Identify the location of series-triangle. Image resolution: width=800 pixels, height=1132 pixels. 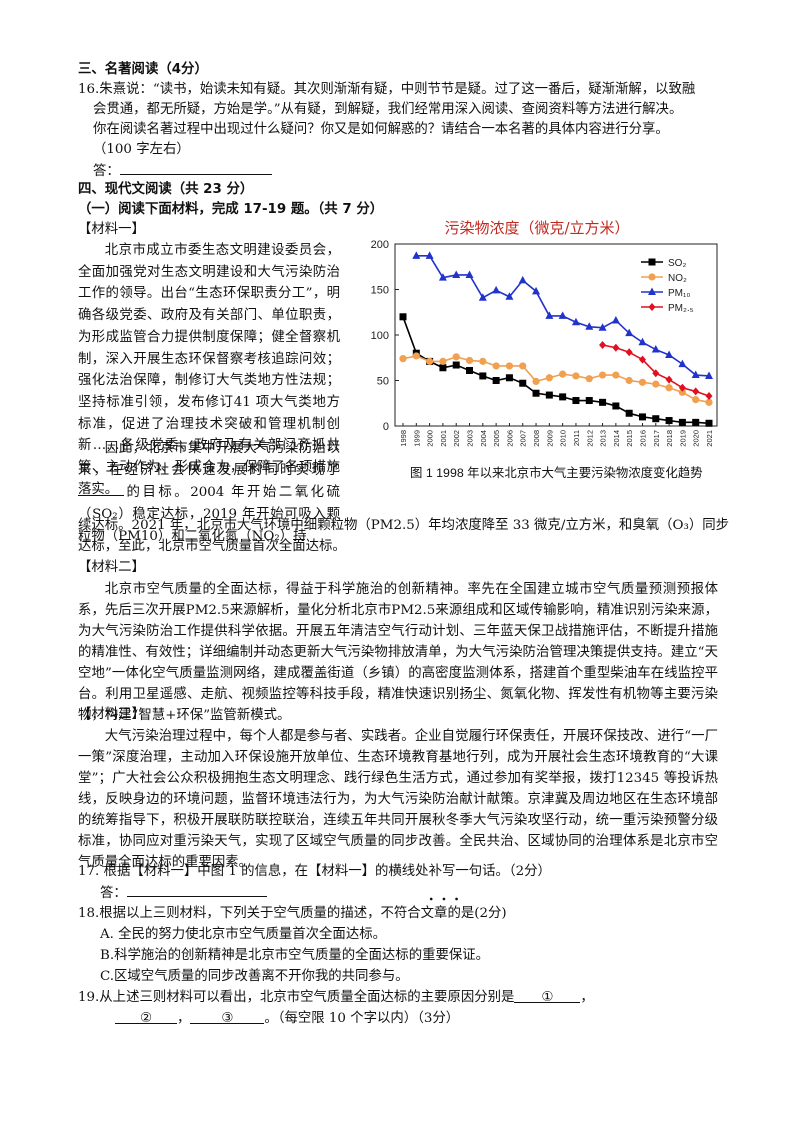
(562, 315).